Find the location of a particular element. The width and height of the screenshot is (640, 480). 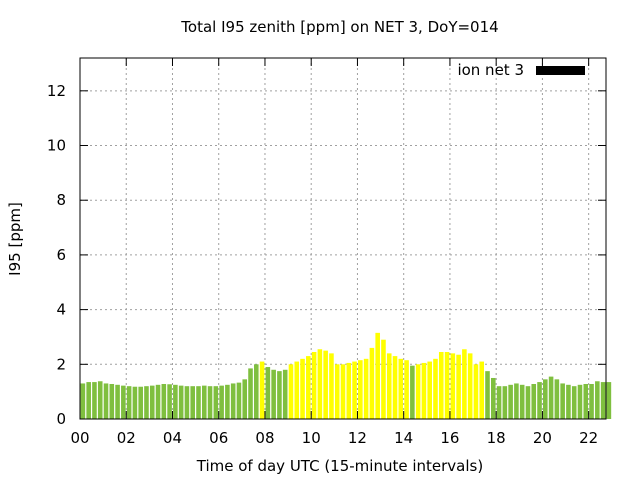

y-tick-label: 6 is located at coordinates (61, 255).